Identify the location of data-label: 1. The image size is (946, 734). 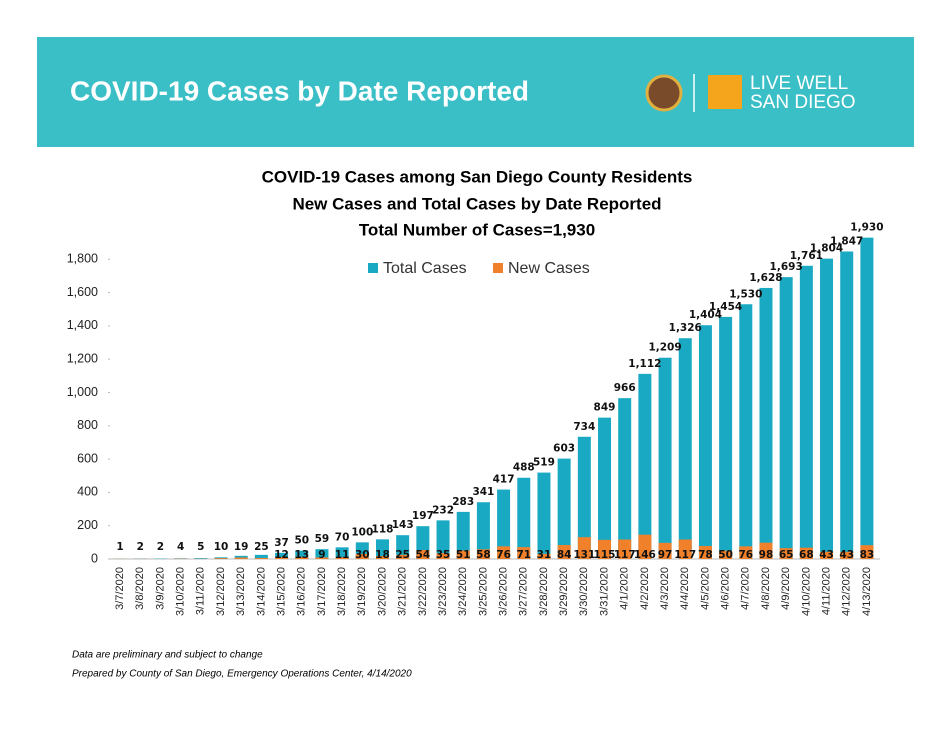
(119, 547).